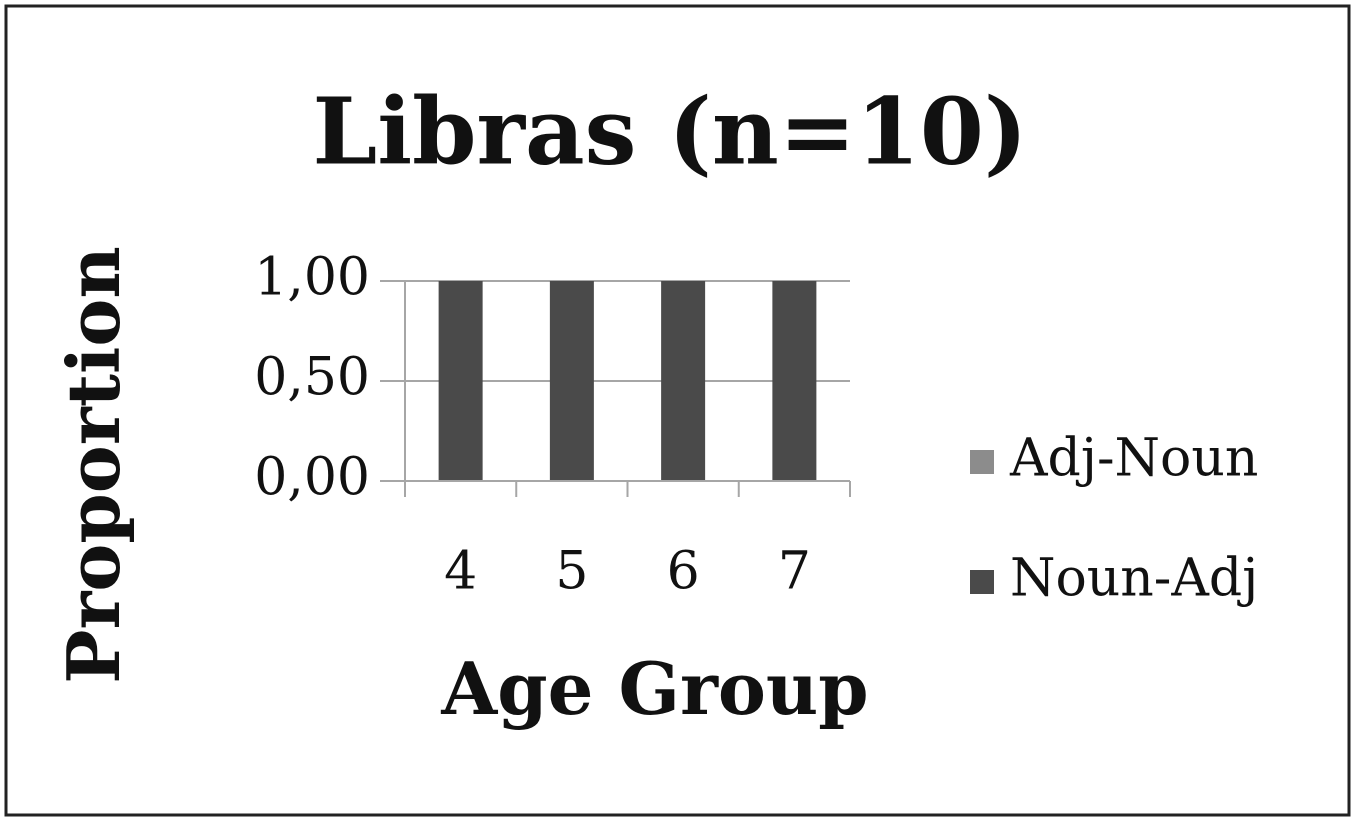 The width and height of the screenshot is (1355, 821). What do you see at coordinates (670, 132) in the screenshot?
I see `chart-title: Libras (n=10)` at bounding box center [670, 132].